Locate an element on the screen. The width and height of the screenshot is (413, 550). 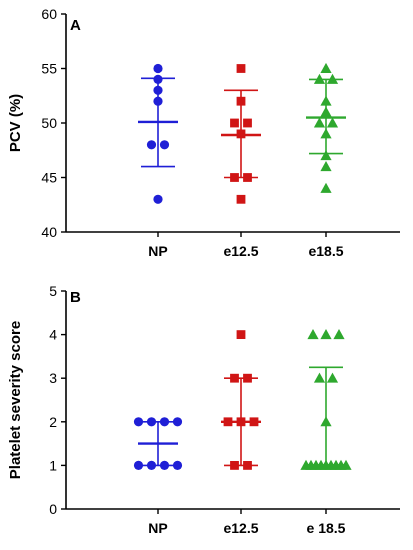
y-tick-label: 0 is located at coordinates (53, 509).